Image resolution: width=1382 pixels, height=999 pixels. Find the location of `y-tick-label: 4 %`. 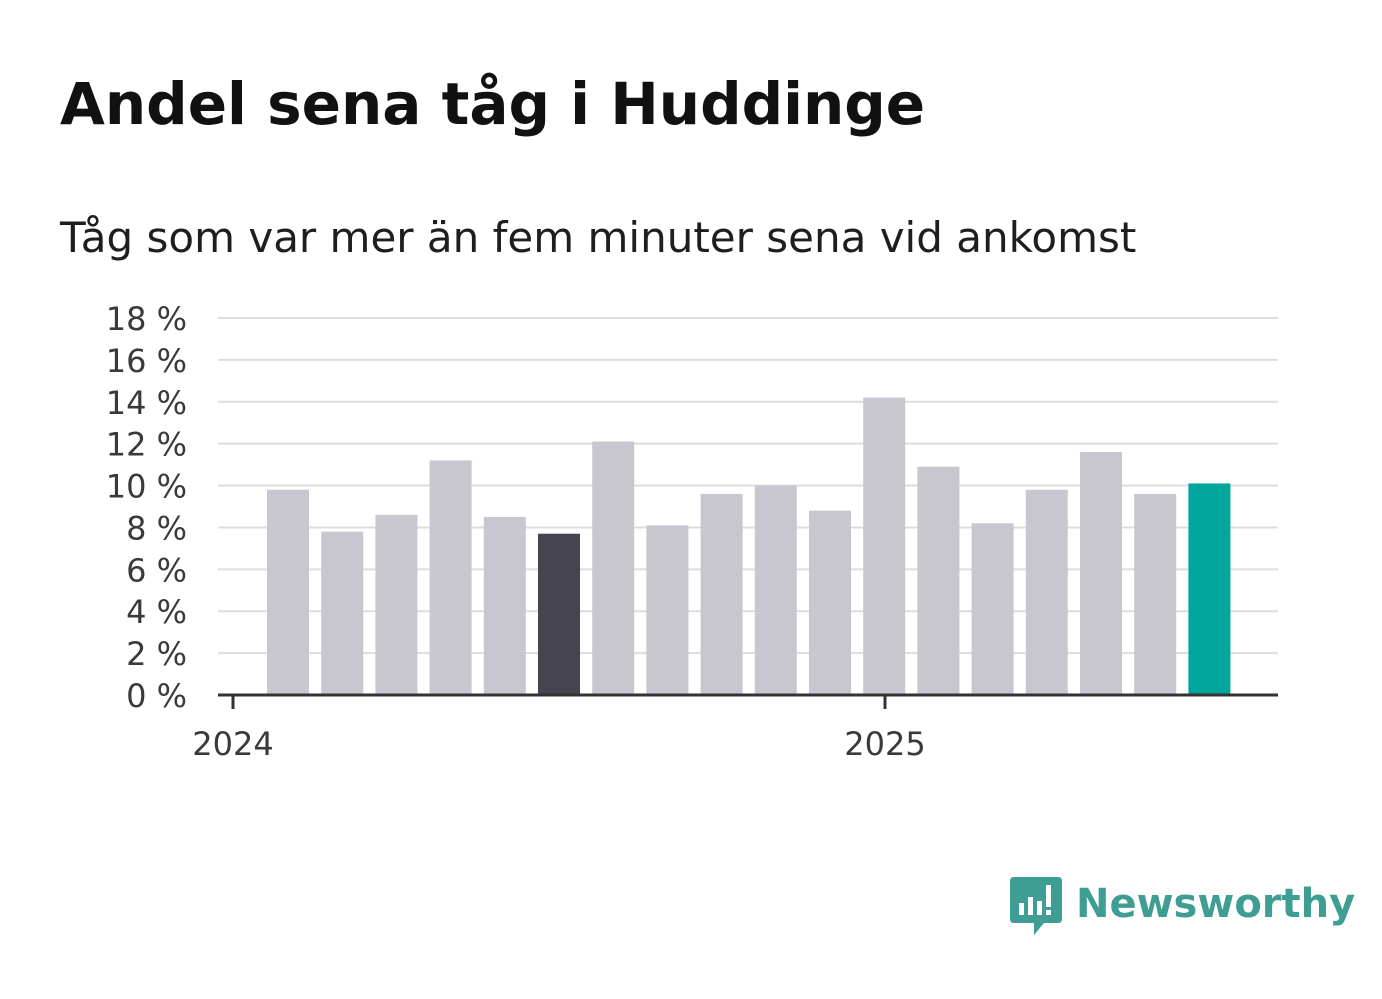

y-tick-label: 4 % is located at coordinates (156, 612).